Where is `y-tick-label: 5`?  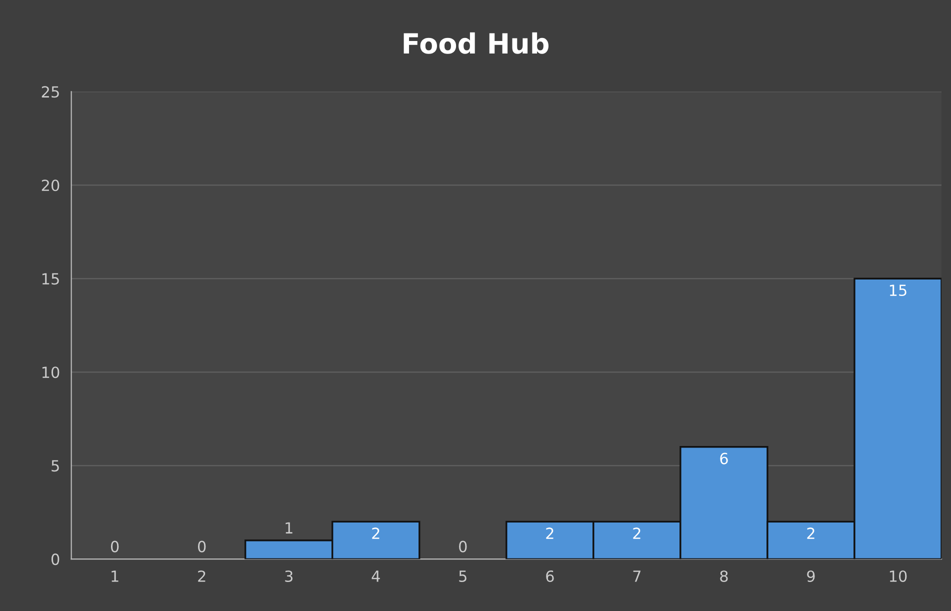
y-tick-label: 5 is located at coordinates (55, 466).